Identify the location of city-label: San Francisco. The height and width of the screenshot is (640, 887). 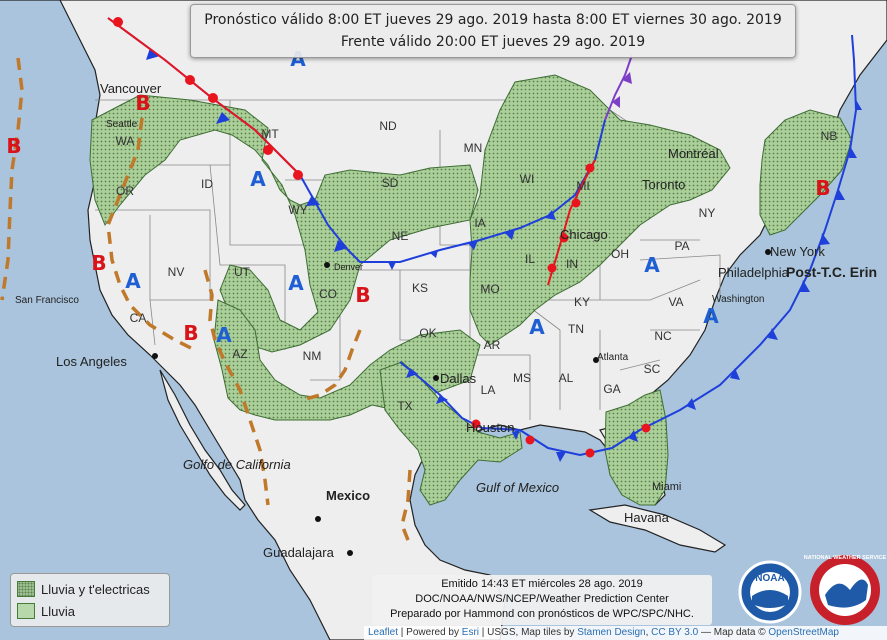
(47, 300).